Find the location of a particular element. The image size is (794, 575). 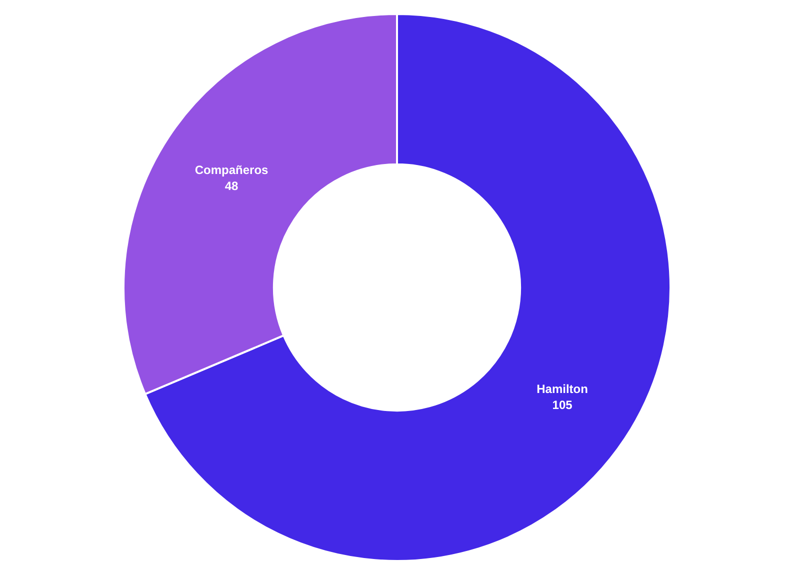

slice-label: Hamilton is located at coordinates (562, 389).